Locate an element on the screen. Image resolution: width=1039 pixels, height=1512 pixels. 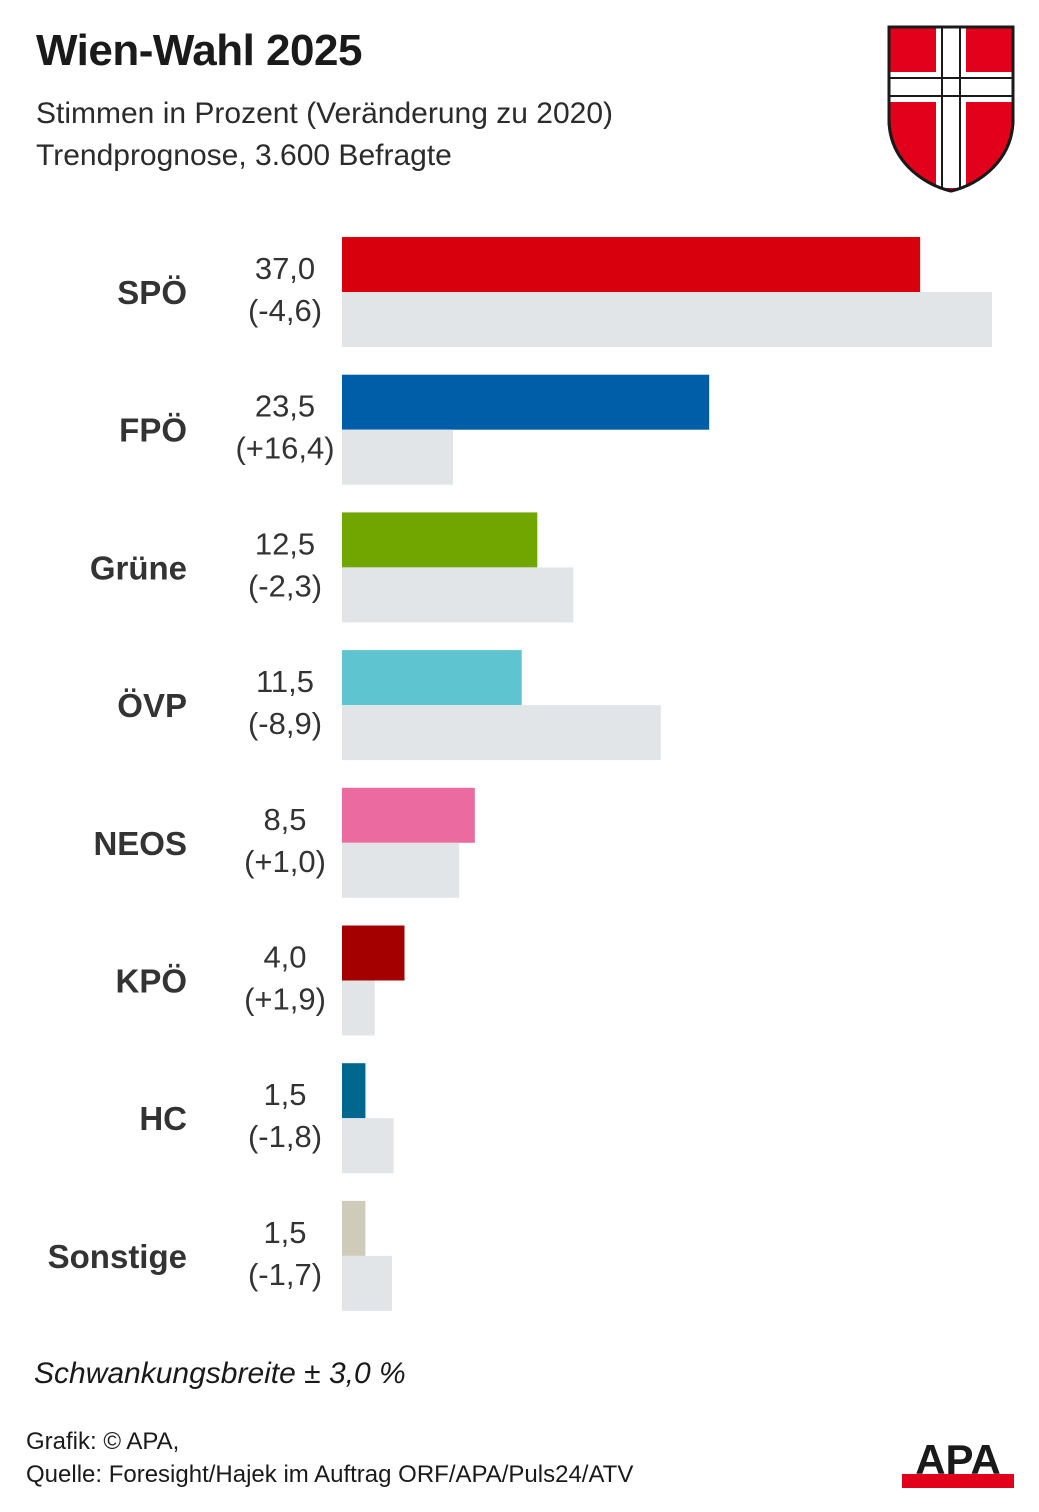
chart-subtitle-line-1: Stimmen in Prozent (Veränderung zu 2020) is located at coordinates (324, 113).